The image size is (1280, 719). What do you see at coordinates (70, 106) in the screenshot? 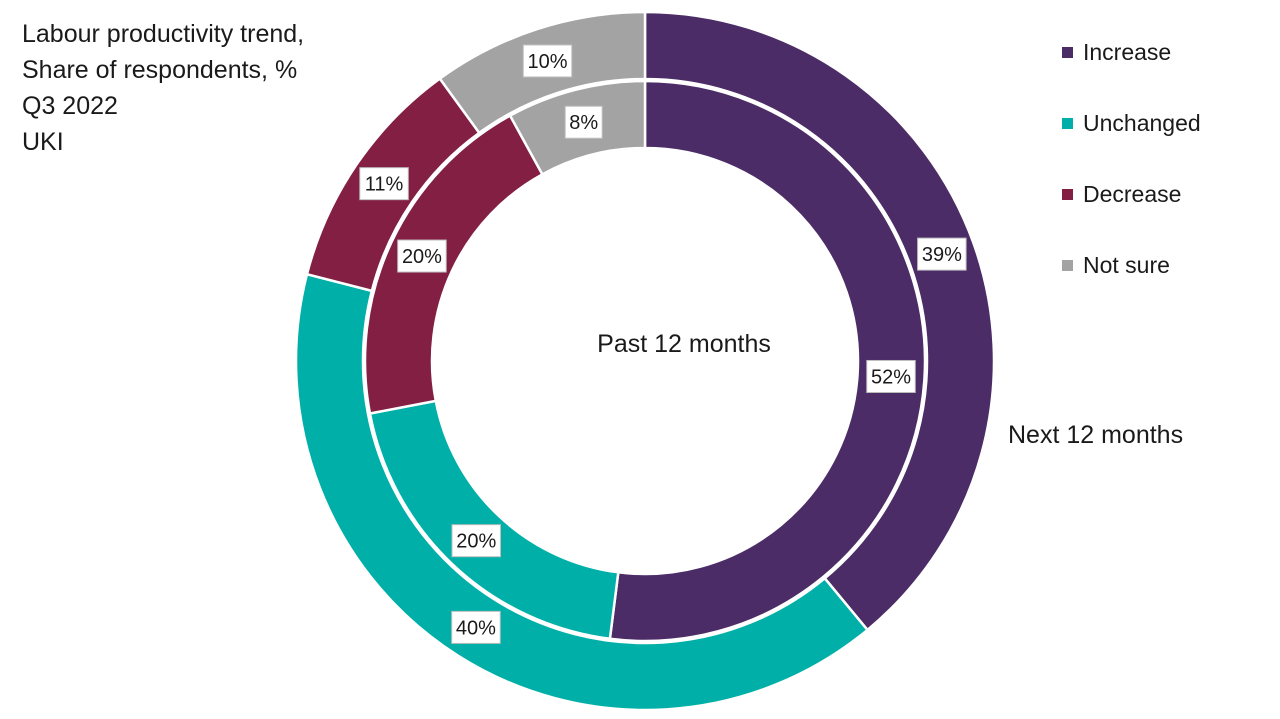
I see `title-line: Q3 2022` at bounding box center [70, 106].